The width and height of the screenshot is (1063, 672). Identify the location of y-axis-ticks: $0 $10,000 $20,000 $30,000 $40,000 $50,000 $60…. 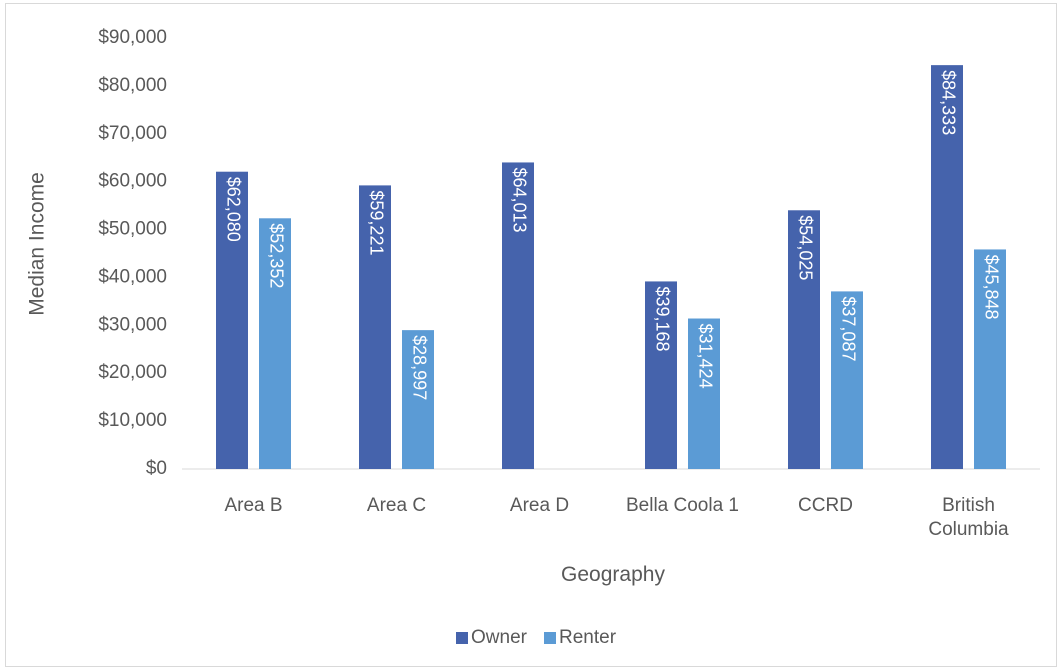
(132, 253).